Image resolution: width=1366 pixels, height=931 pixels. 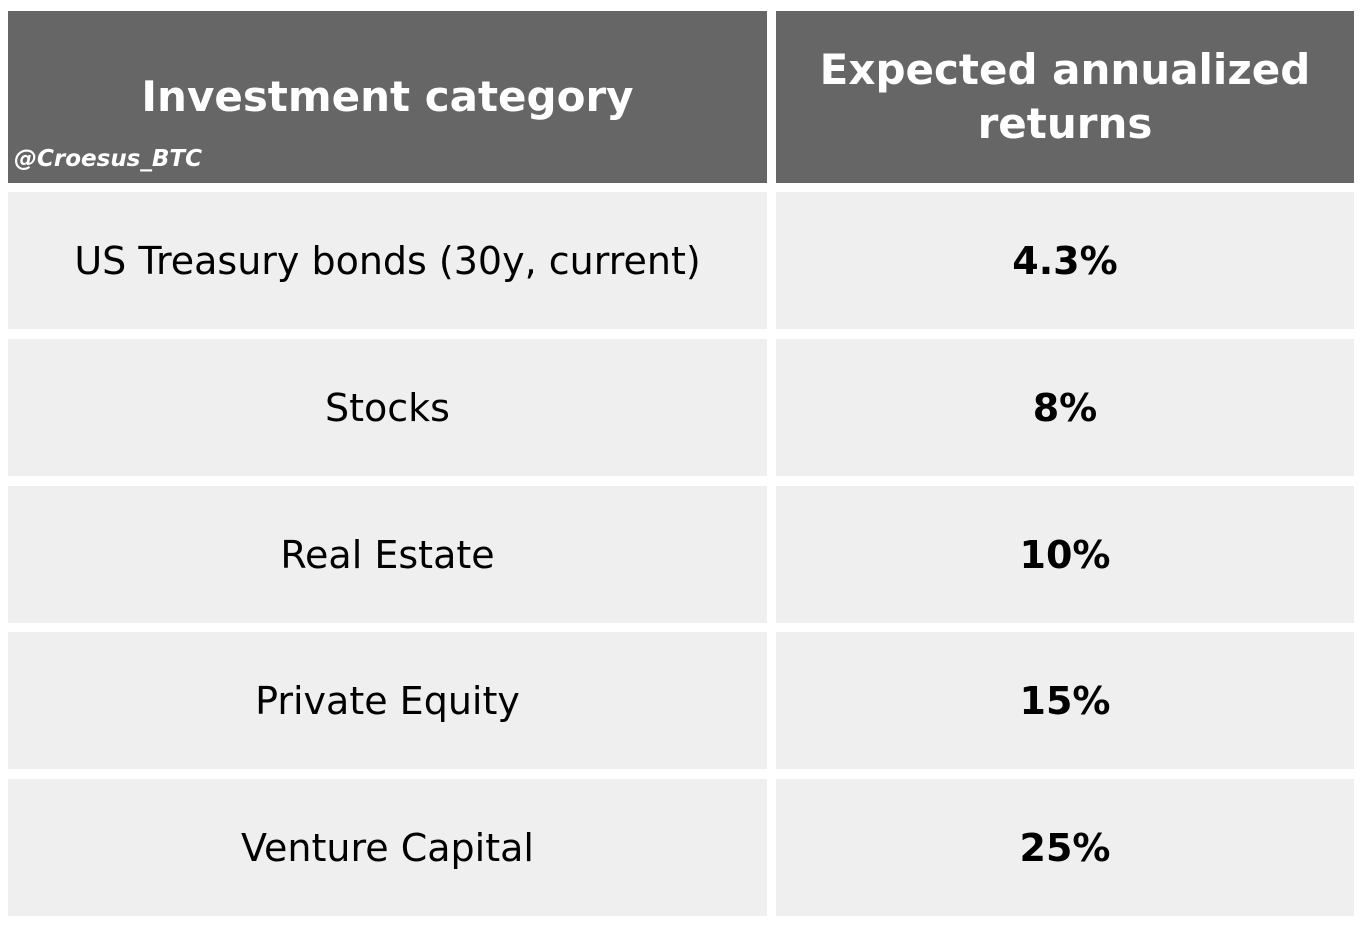 What do you see at coordinates (387, 554) in the screenshot?
I see `table-cell-category: Real Estate` at bounding box center [387, 554].